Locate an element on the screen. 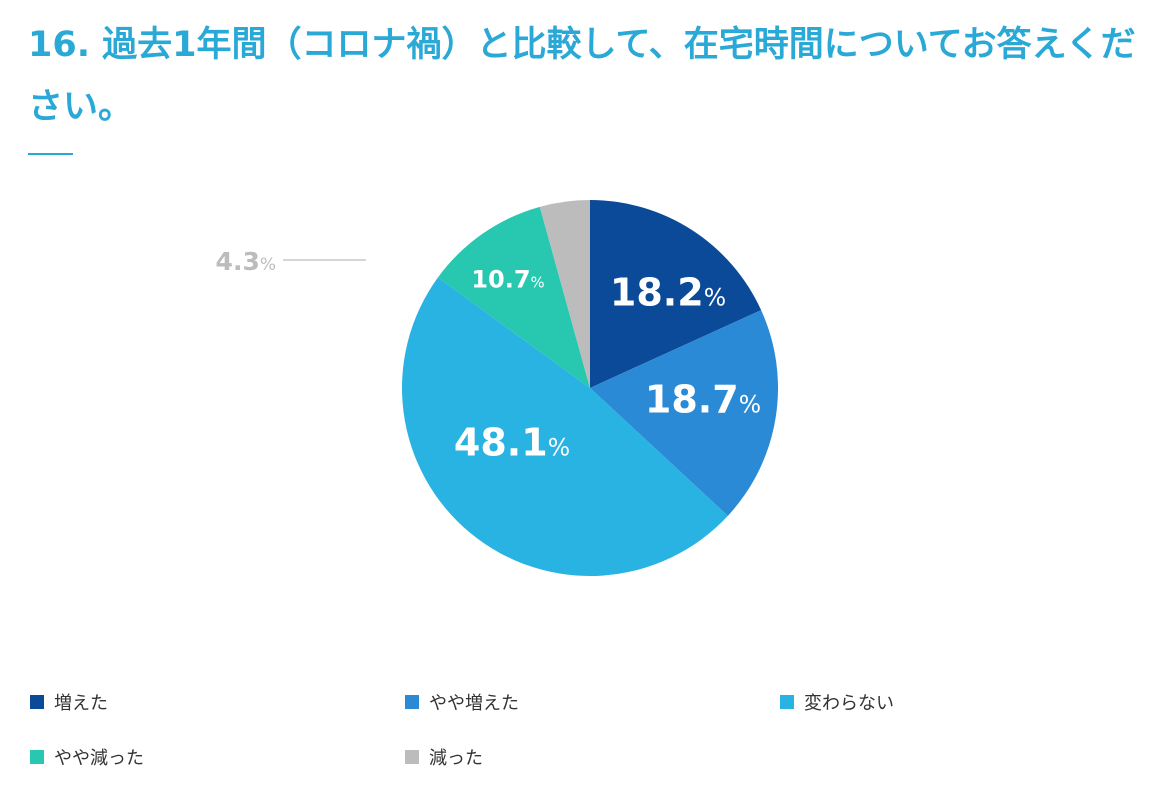 The height and width of the screenshot is (799, 1176). data-label: 18.7% is located at coordinates (703, 400).